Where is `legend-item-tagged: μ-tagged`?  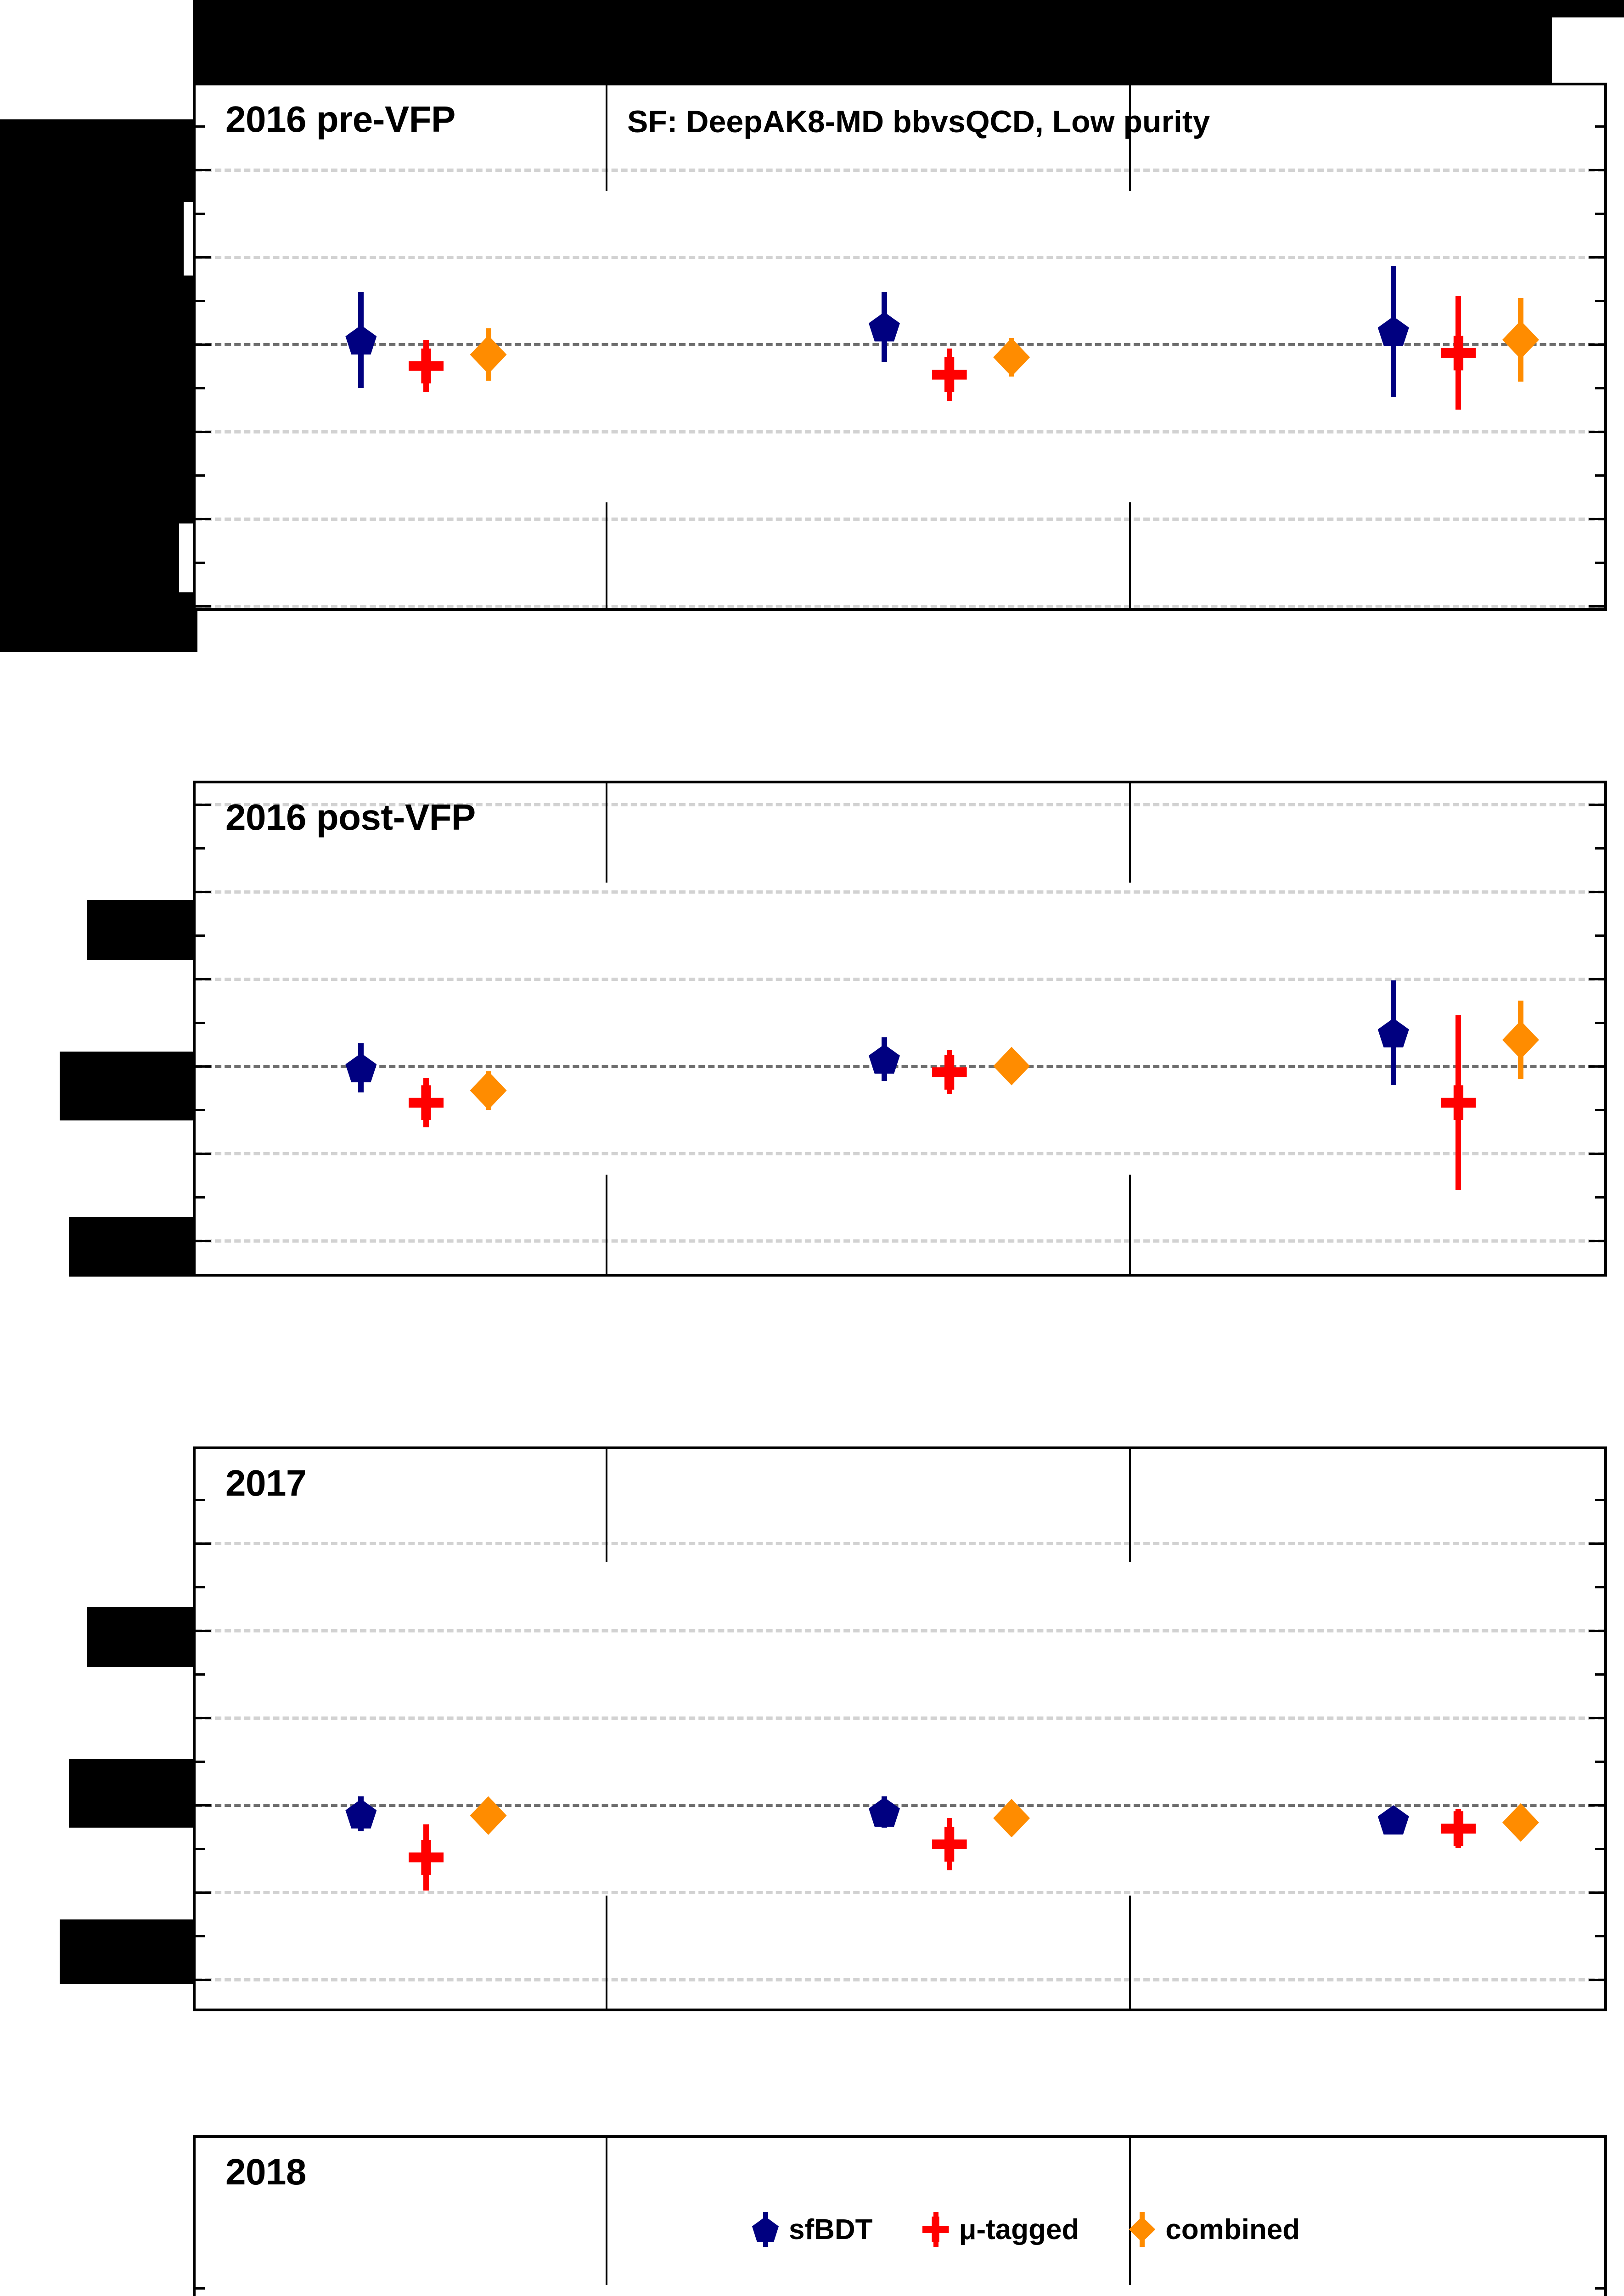 legend-item-tagged: μ-tagged is located at coordinates (1000, 2229).